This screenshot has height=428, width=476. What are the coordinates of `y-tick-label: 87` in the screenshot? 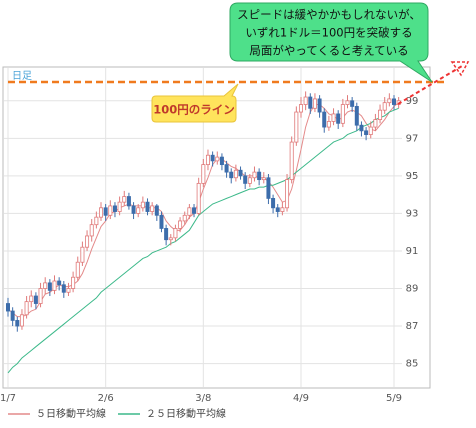 It's located at (412, 326).